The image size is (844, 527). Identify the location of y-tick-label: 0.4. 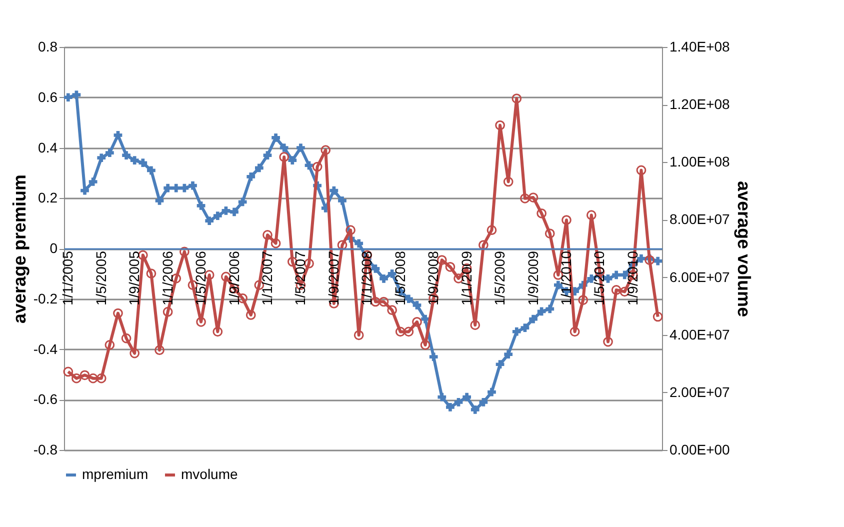
(48, 147).